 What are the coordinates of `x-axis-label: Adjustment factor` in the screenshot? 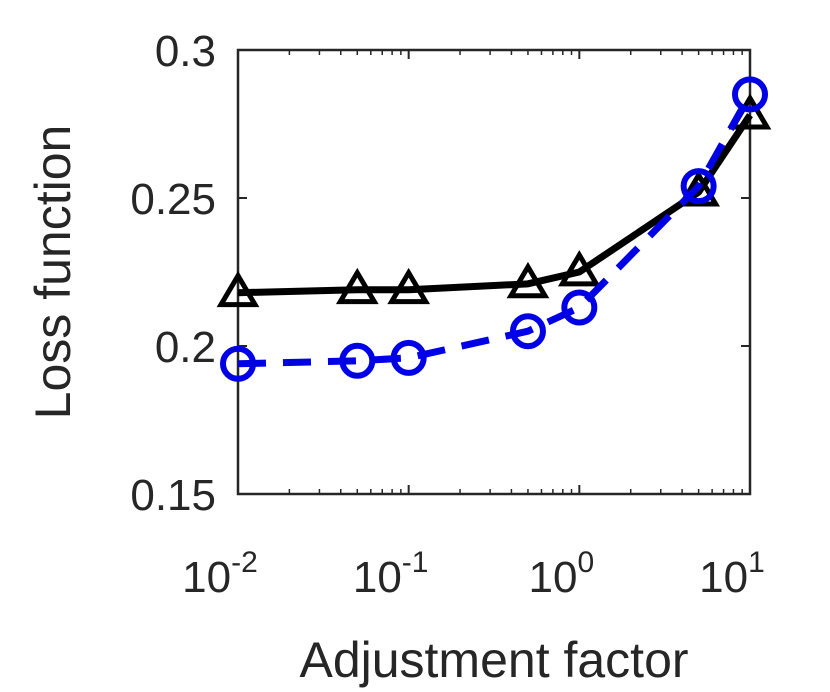 It's located at (493, 660).